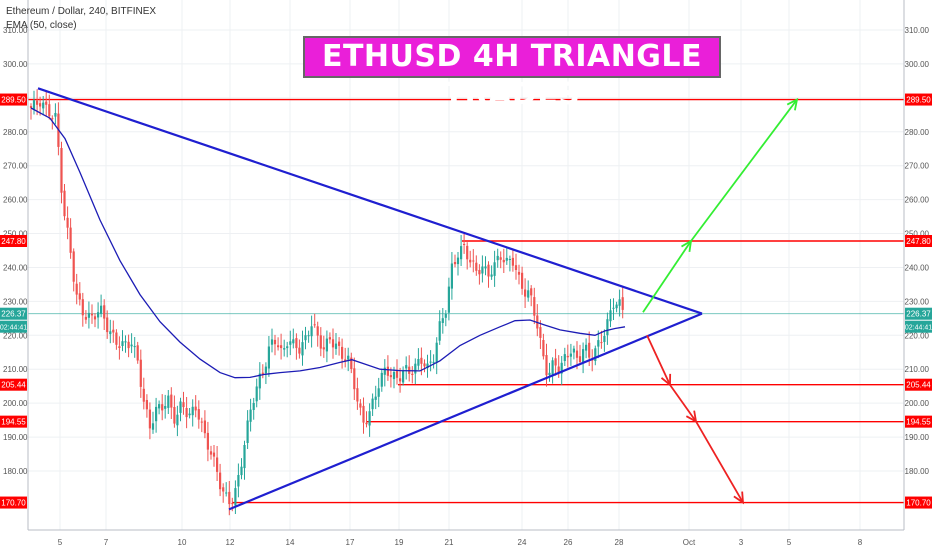 This screenshot has height=550, width=932. What do you see at coordinates (106, 542) in the screenshot?
I see `x-tick-label: 7` at bounding box center [106, 542].